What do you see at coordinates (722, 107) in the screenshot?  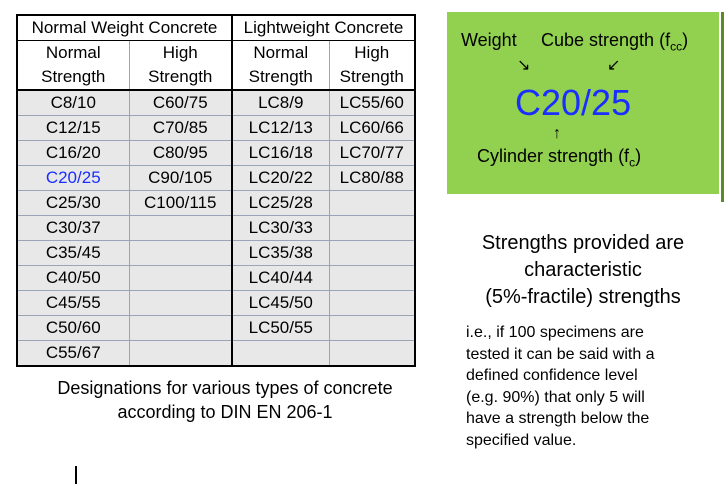 I see `slide-edge-line` at bounding box center [722, 107].